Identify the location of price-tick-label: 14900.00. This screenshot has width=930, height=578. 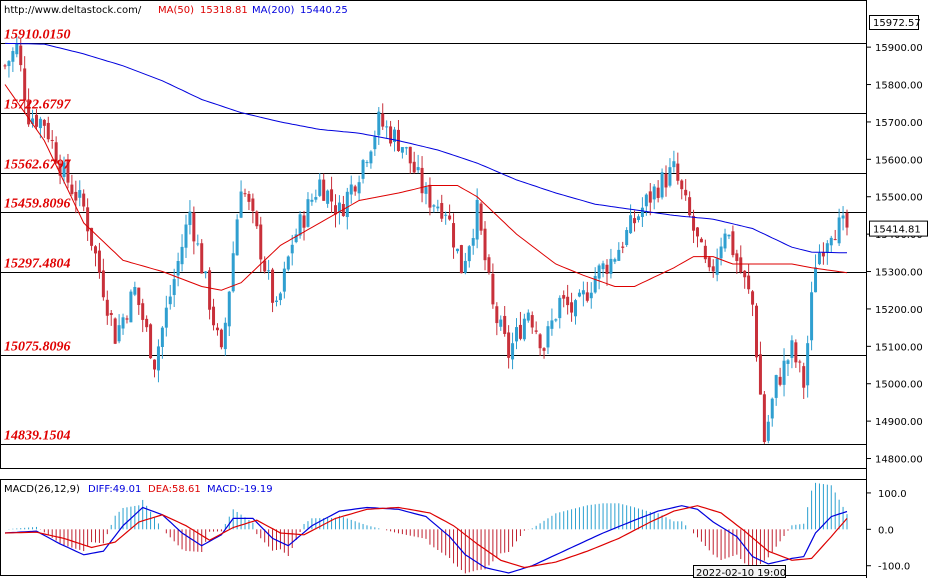
(899, 422).